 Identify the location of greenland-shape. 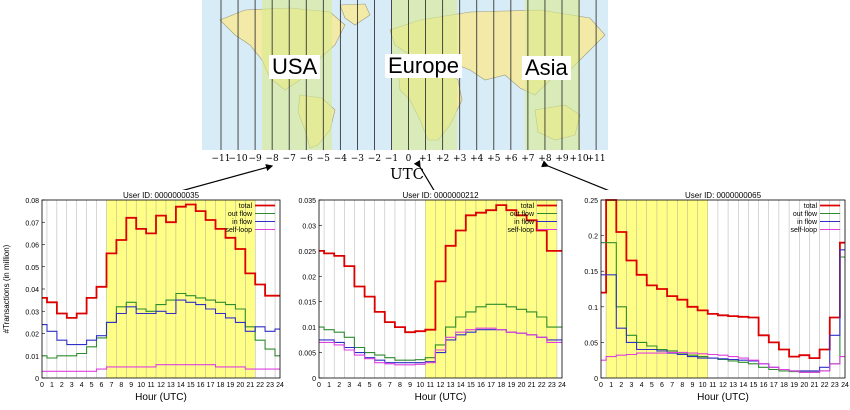
(355, 14).